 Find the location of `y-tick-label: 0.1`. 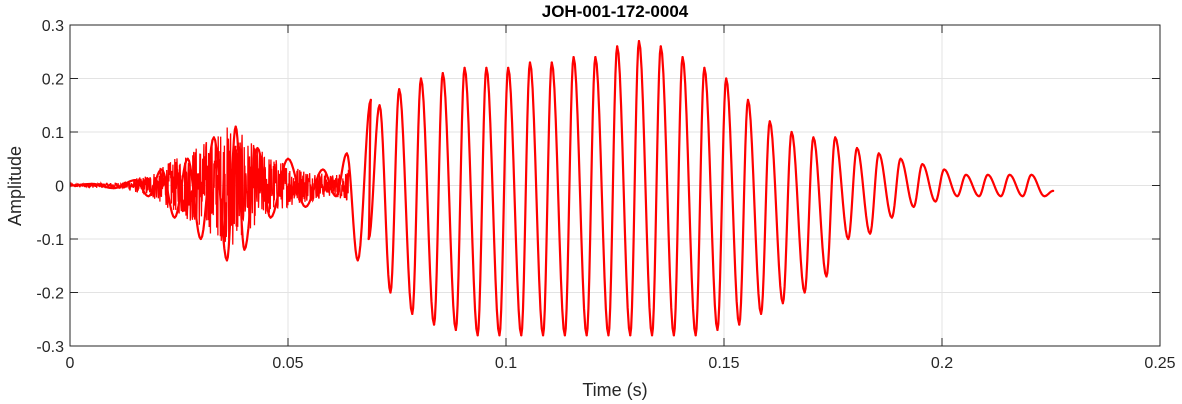

y-tick-label: 0.1 is located at coordinates (53, 133).